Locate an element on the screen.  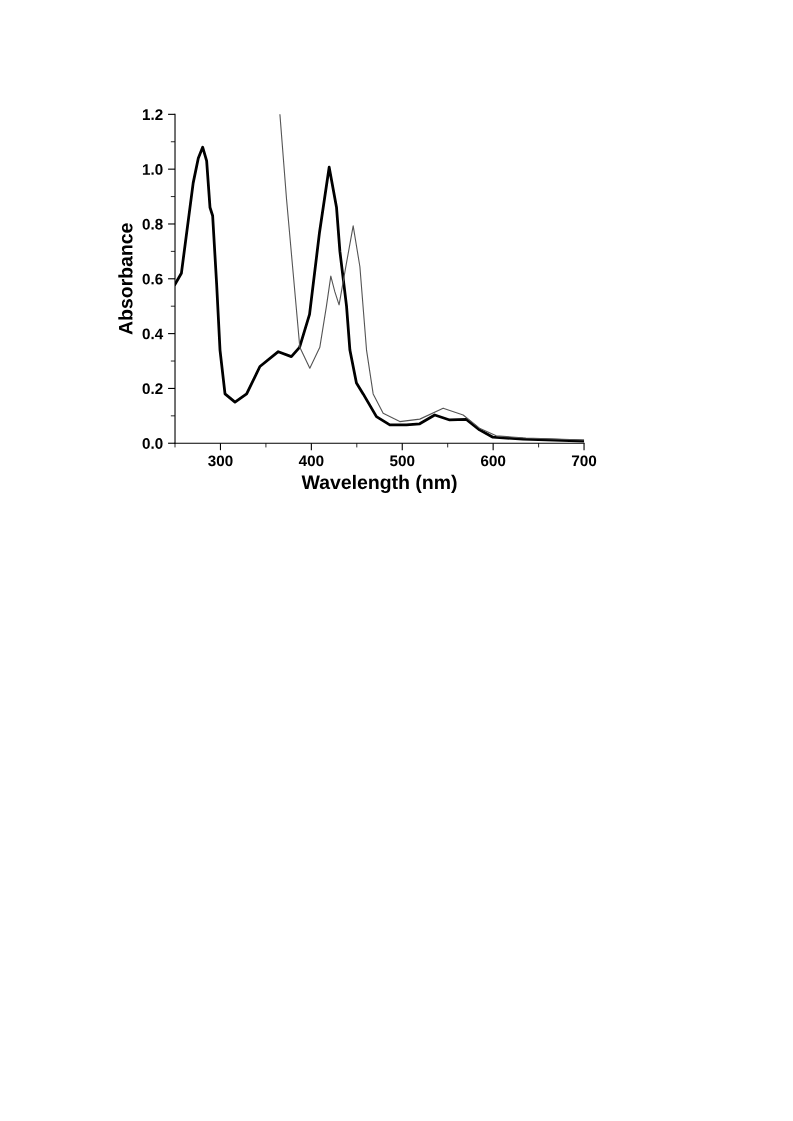
x-tick-label: 300 is located at coordinates (220, 461).